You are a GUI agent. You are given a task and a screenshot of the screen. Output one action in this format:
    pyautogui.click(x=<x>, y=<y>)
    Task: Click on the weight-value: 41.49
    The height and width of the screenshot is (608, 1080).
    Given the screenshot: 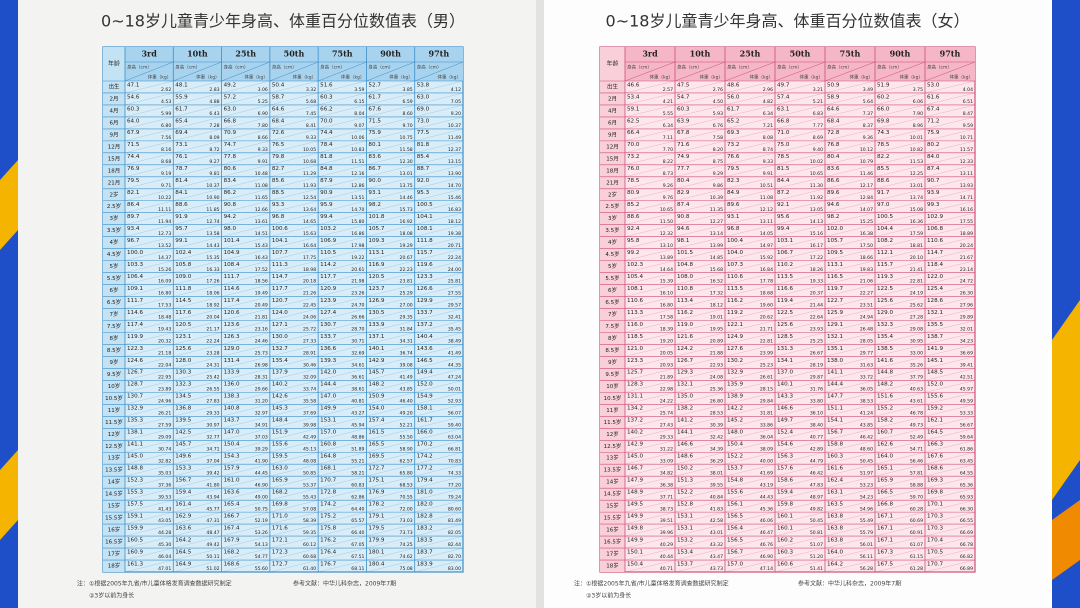 What is the action you would take?
    pyautogui.click(x=406, y=378)
    